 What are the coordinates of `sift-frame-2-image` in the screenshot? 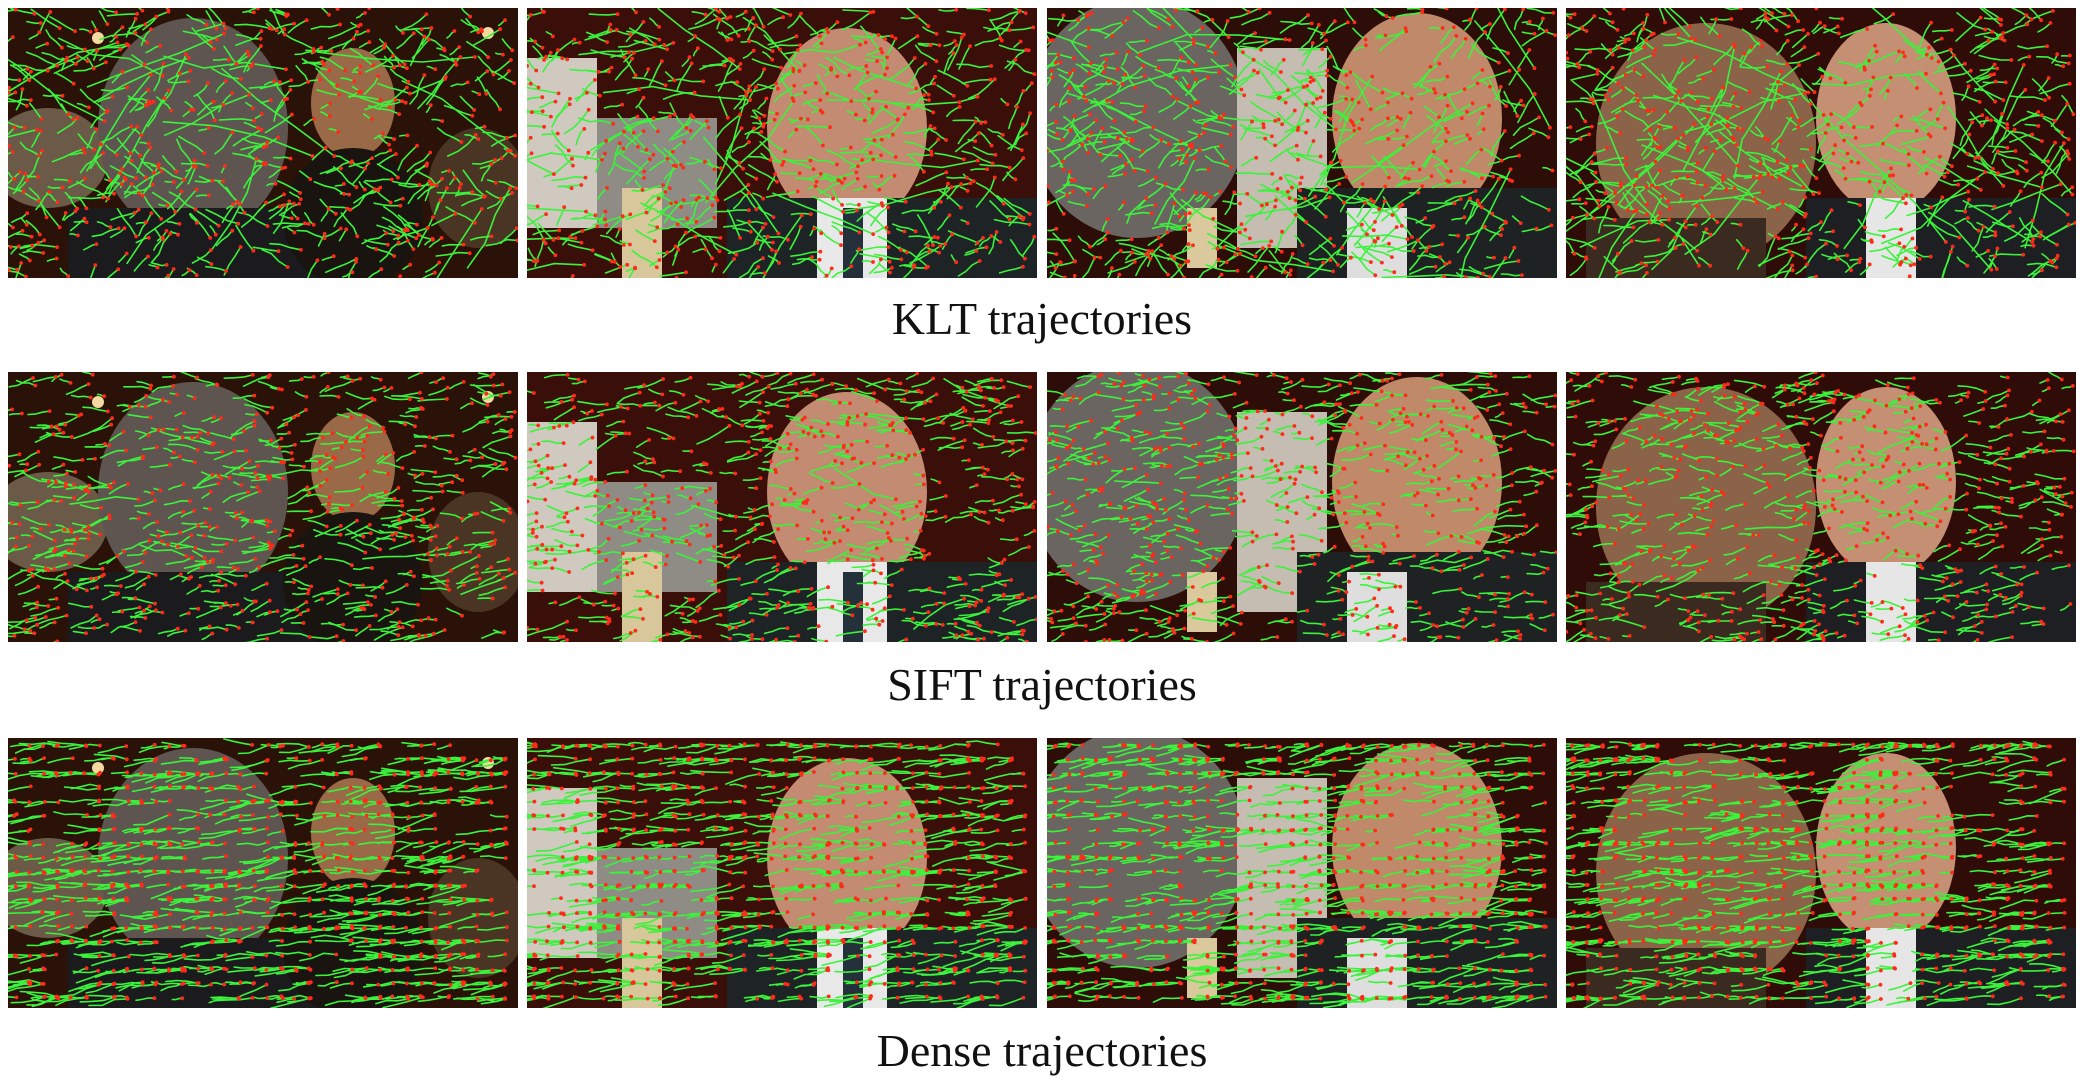 It's located at (782, 507).